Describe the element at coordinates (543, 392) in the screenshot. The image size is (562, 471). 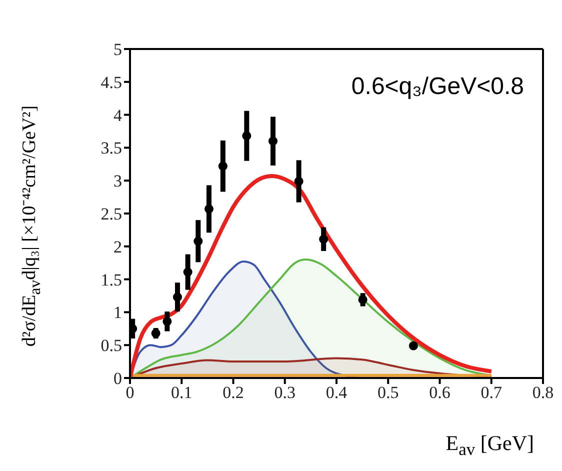
I see `x-tick-label: 0.8` at that location.